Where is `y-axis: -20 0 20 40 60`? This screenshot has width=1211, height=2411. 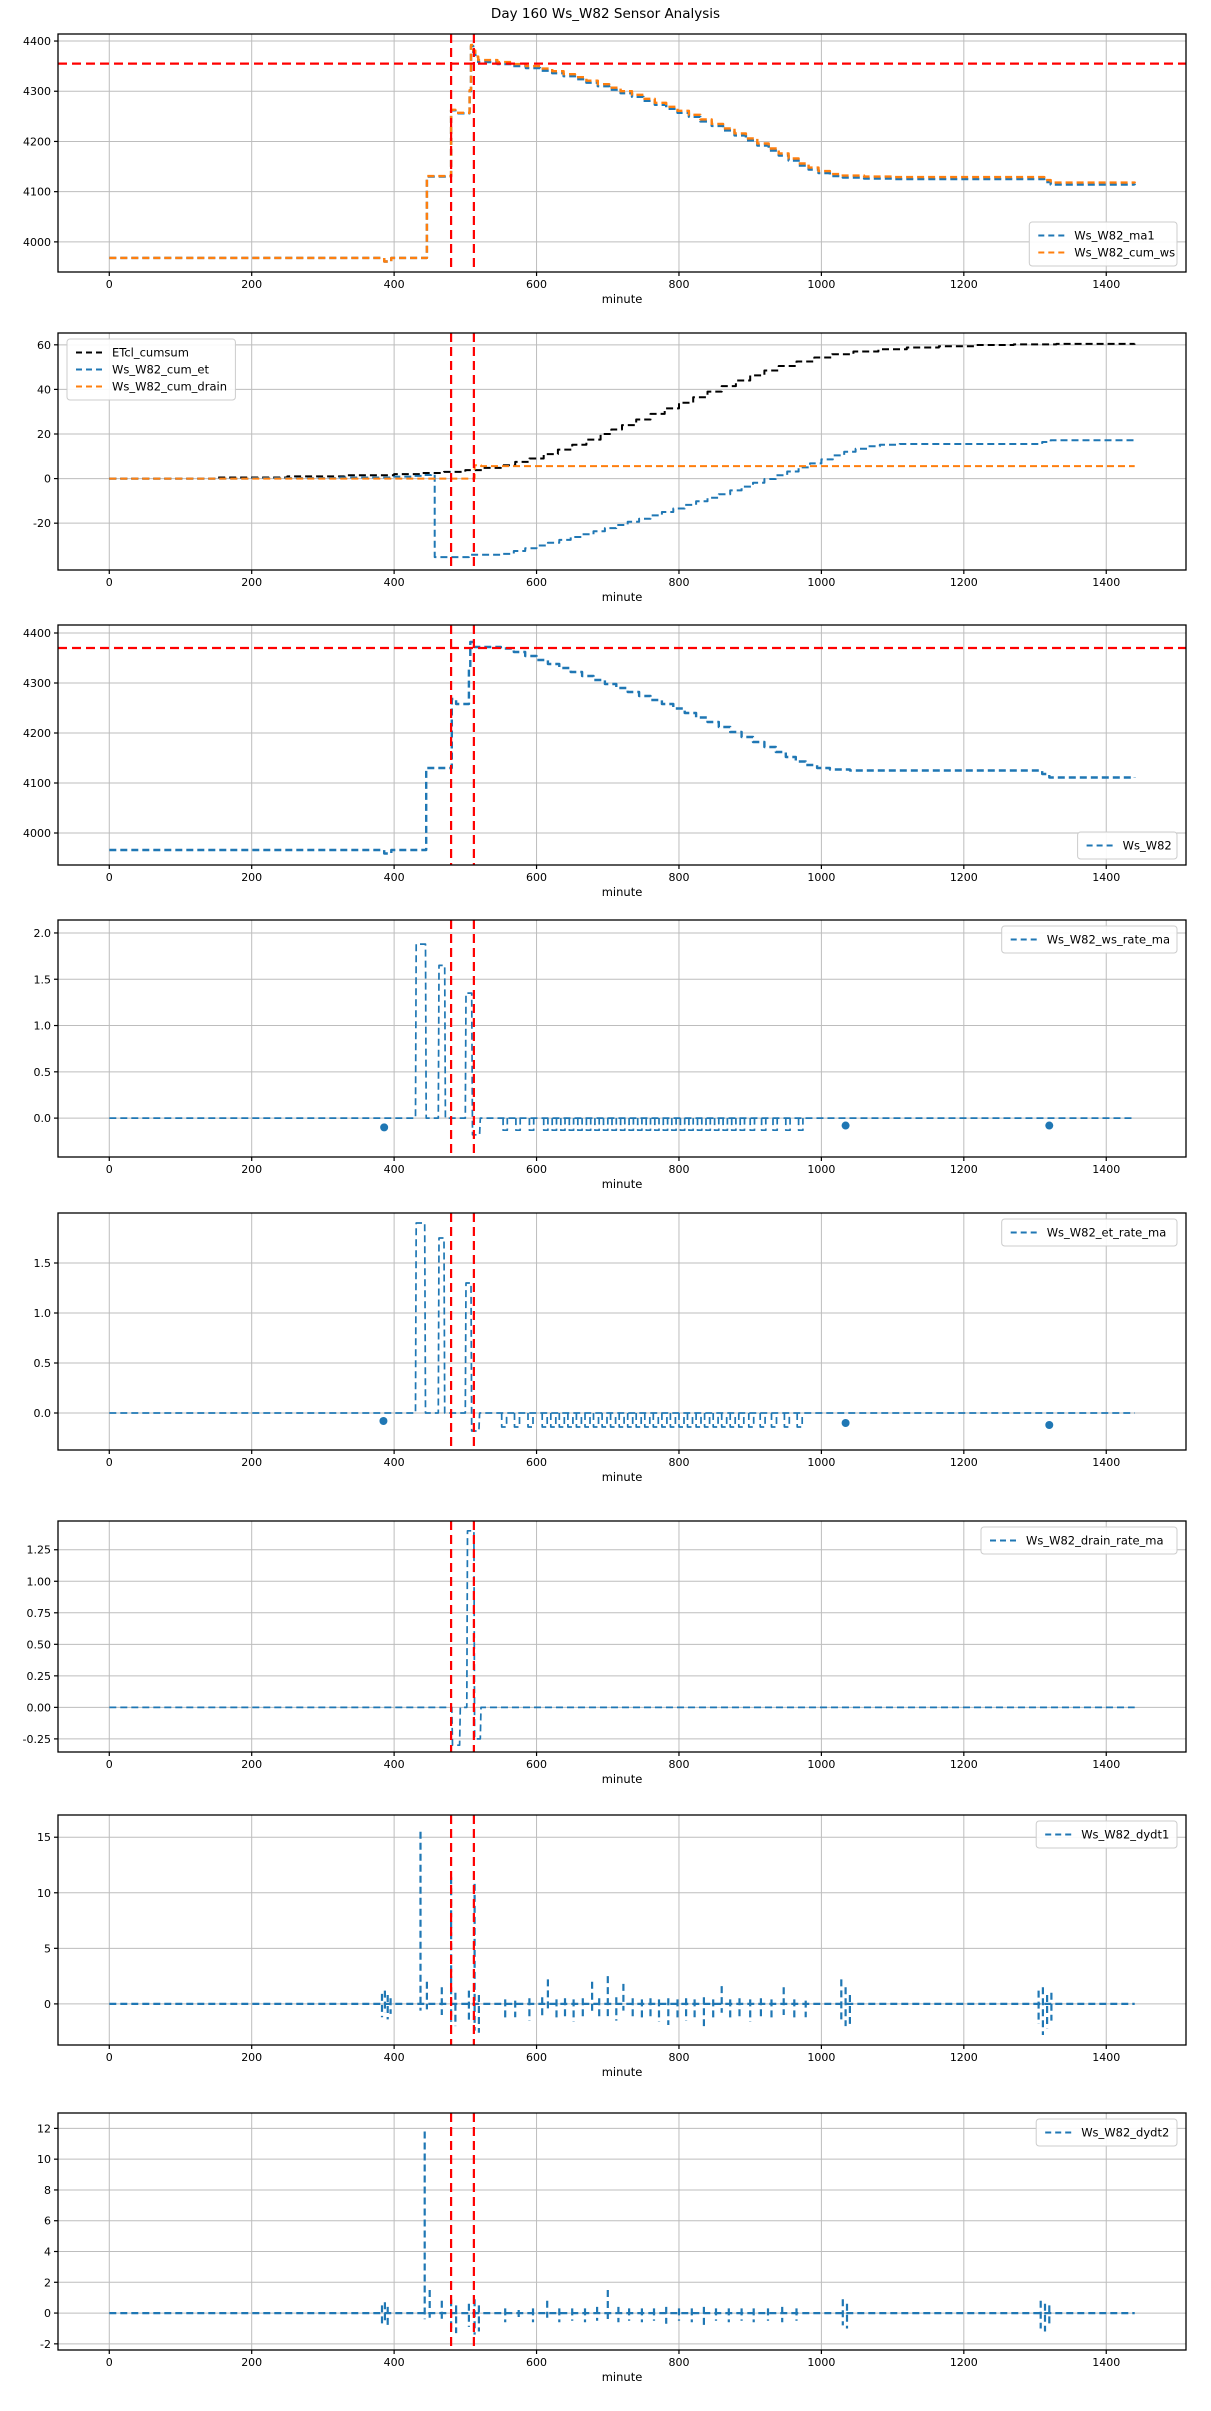
y-axis: -20 0 20 40 60 is located at coordinates (45, 434).